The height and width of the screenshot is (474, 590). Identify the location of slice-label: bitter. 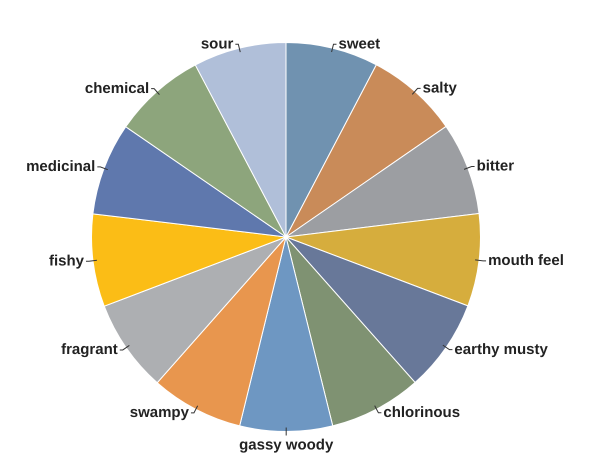
(495, 166).